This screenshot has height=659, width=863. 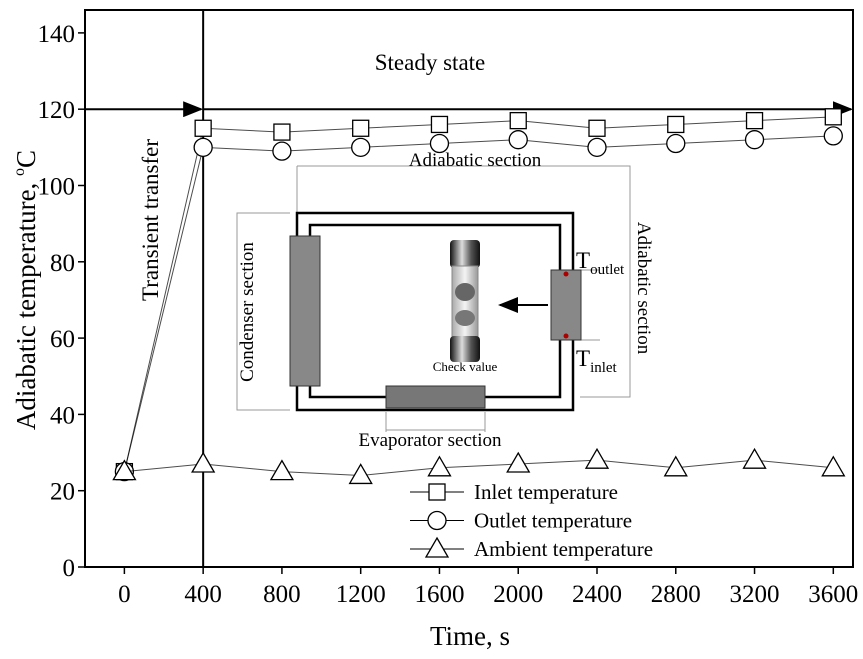 I want to click on legend-label: Outlet temperature, so click(x=553, y=521).